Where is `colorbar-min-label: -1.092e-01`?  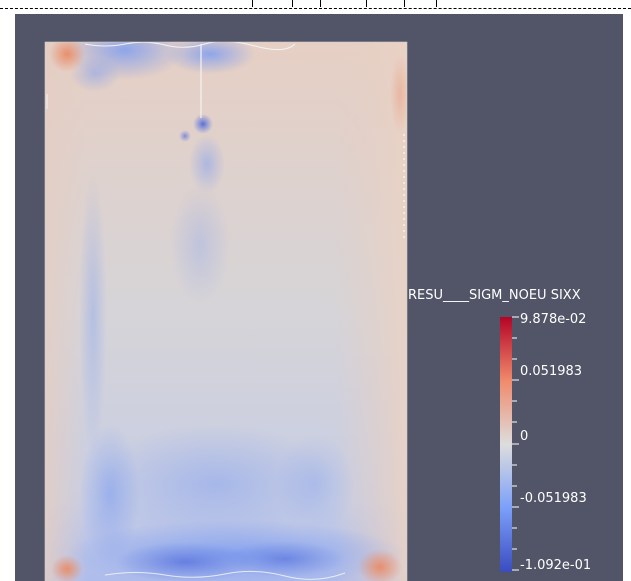 colorbar-min-label: -1.092e-01 is located at coordinates (556, 565).